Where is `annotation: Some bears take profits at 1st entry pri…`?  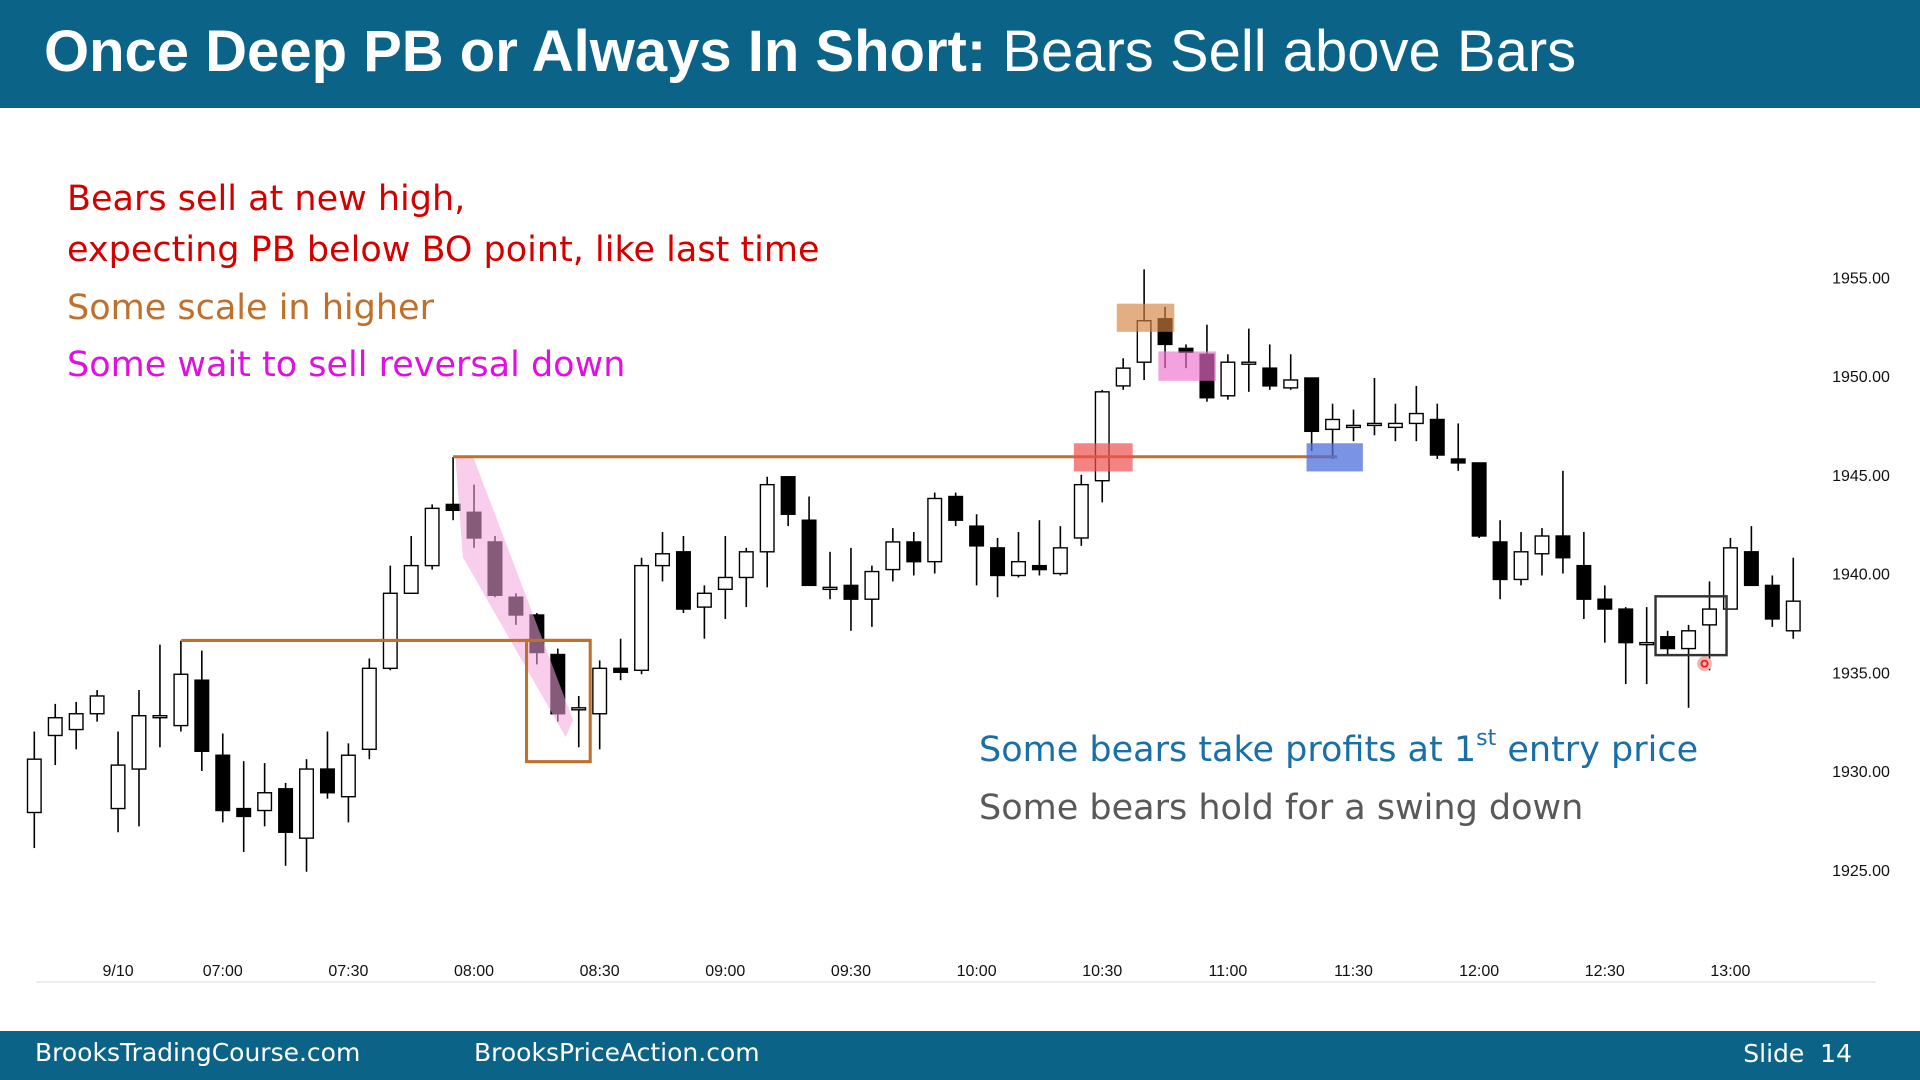
annotation: Some bears take profits at 1st entry pri… is located at coordinates (1338, 748).